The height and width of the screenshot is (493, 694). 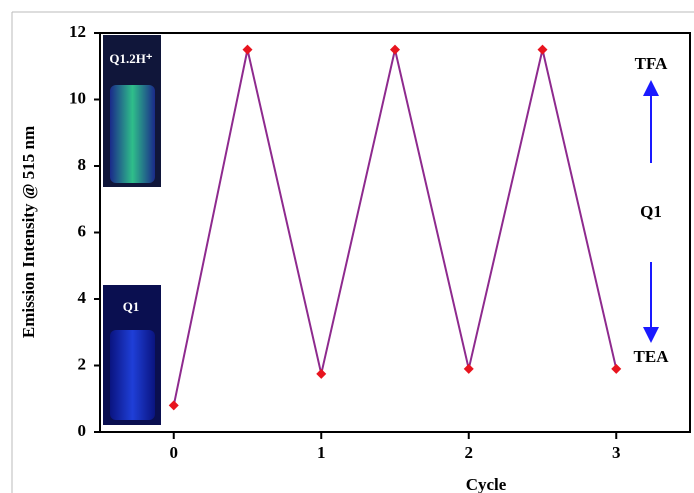 I want to click on x-tick-label: 3, so click(x=616, y=452).